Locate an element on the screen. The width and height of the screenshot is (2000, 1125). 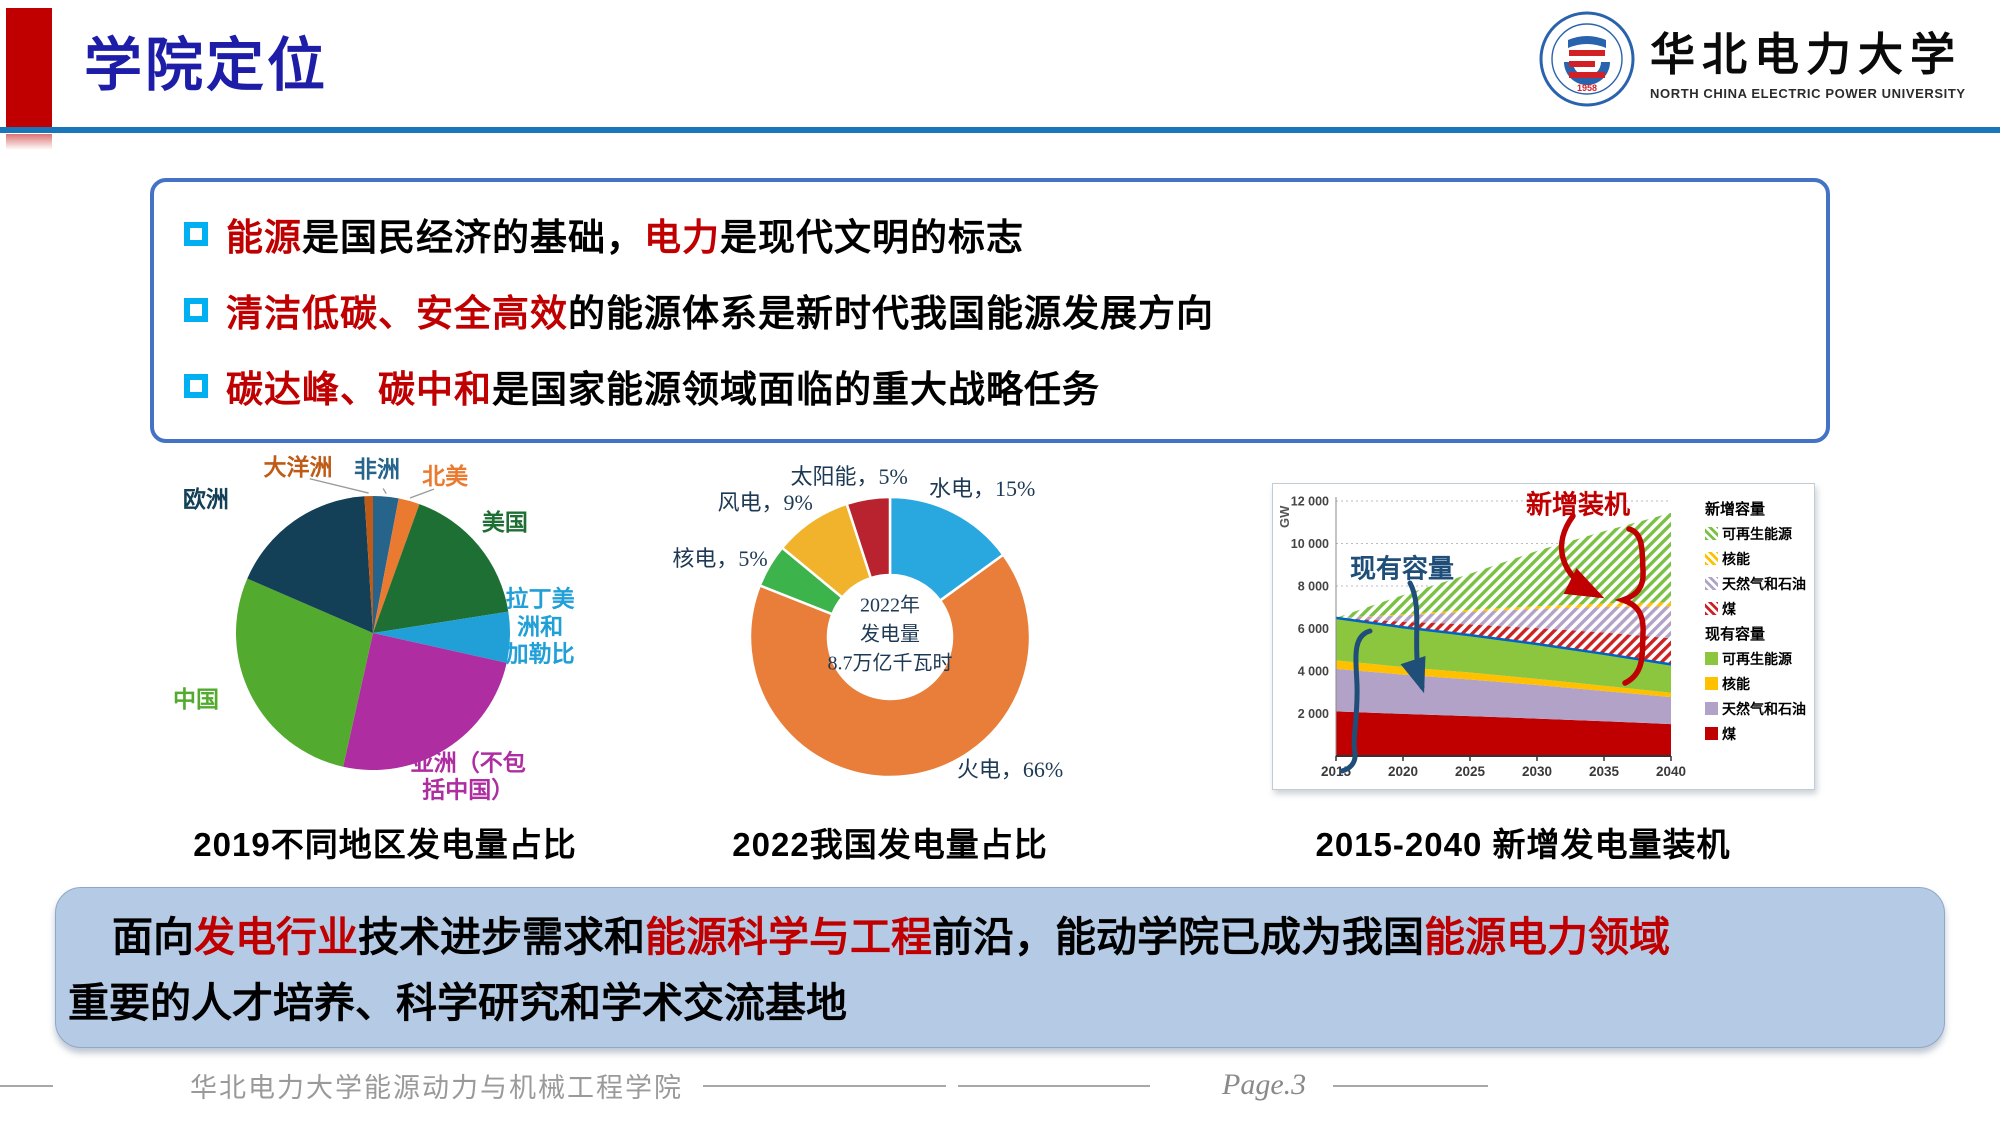
pie-slice-北美 is located at coordinates (396, 565).